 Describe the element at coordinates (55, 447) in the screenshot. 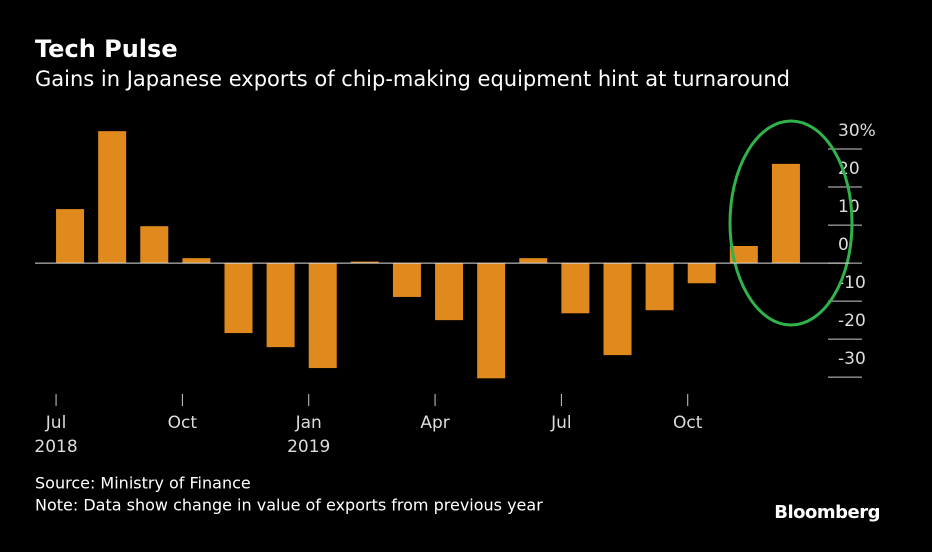

I see `x-year-label: 2018` at that location.